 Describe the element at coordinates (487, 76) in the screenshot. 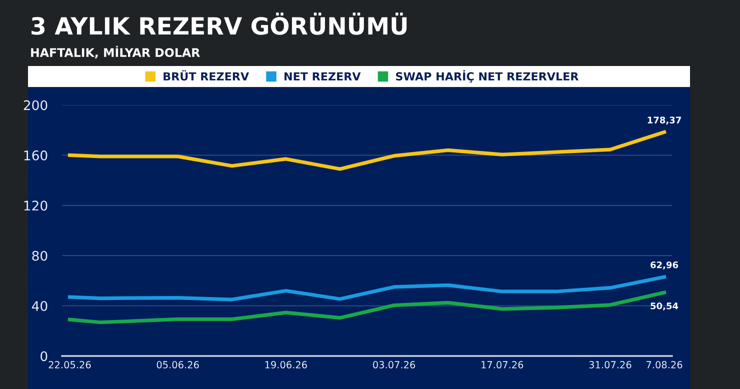

I see `legend-label: SWAP HARİÇ NET REZERVLER` at that location.